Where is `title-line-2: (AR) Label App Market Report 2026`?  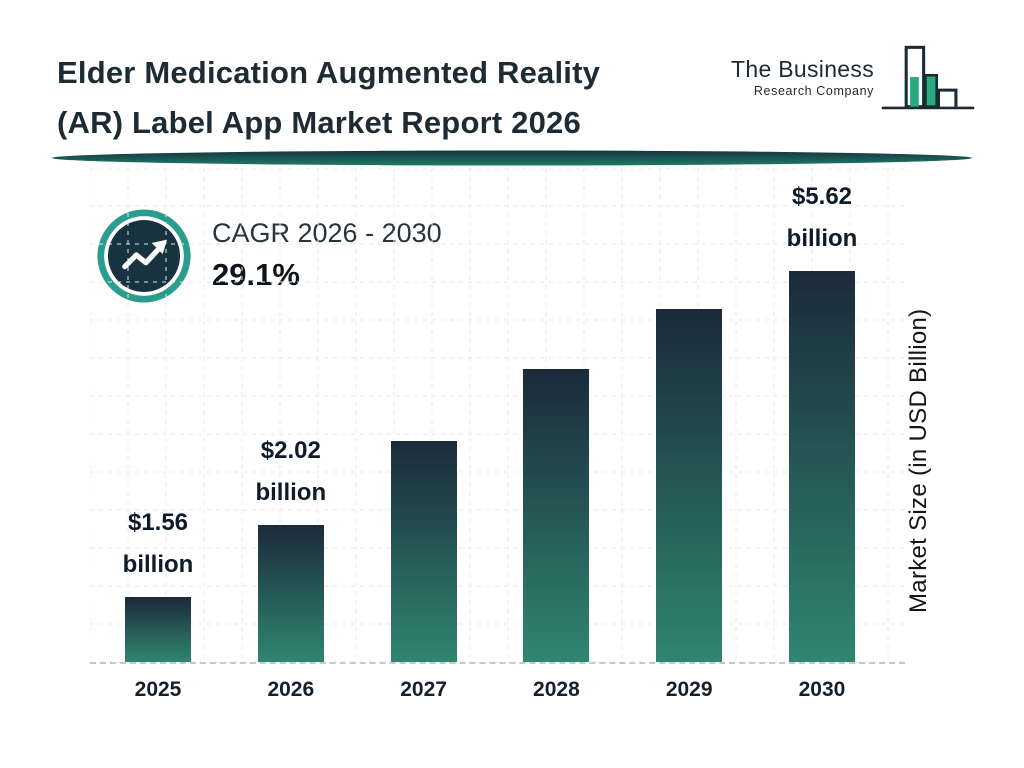 title-line-2: (AR) Label App Market Report 2026 is located at coordinates (319, 122).